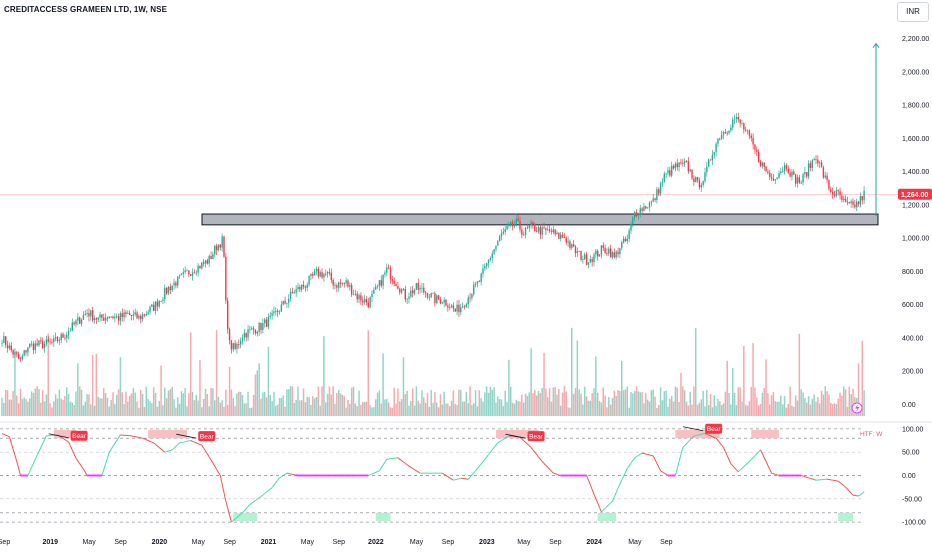  Describe the element at coordinates (89, 542) in the screenshot. I see `time-axis-label: May` at that location.